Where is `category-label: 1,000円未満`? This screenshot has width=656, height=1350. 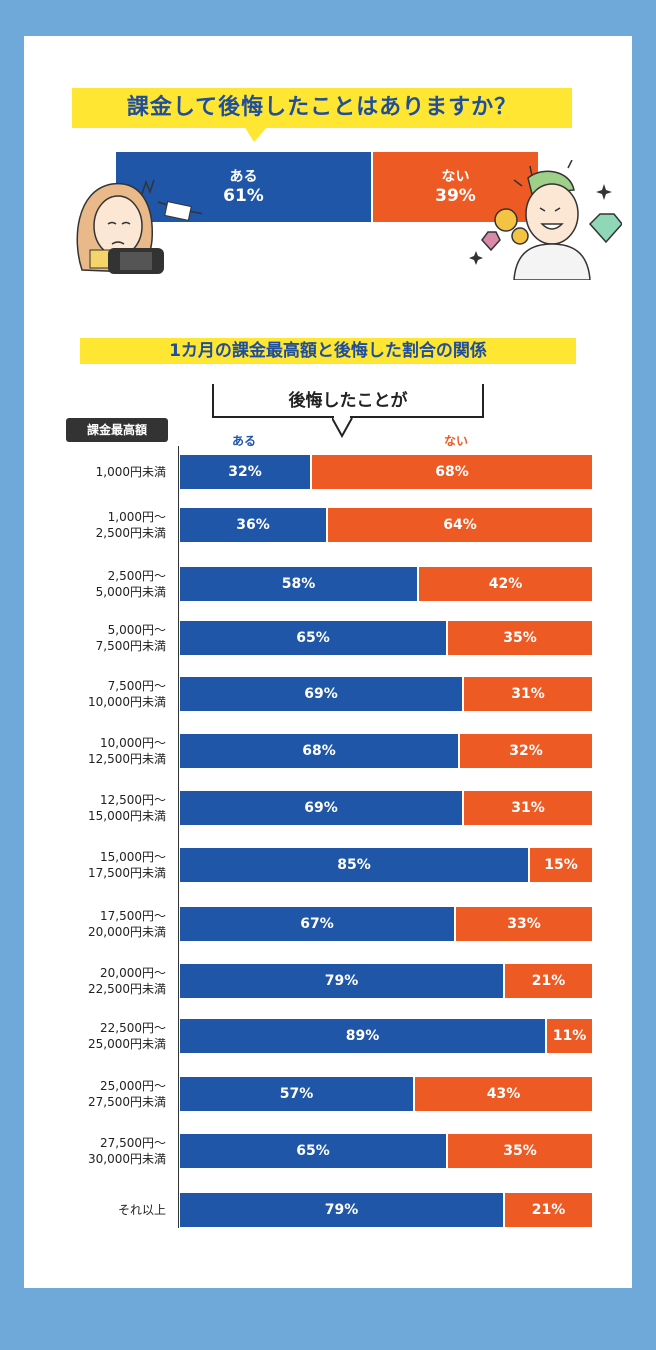 category-label: 1,000円未満 is located at coordinates (91, 472).